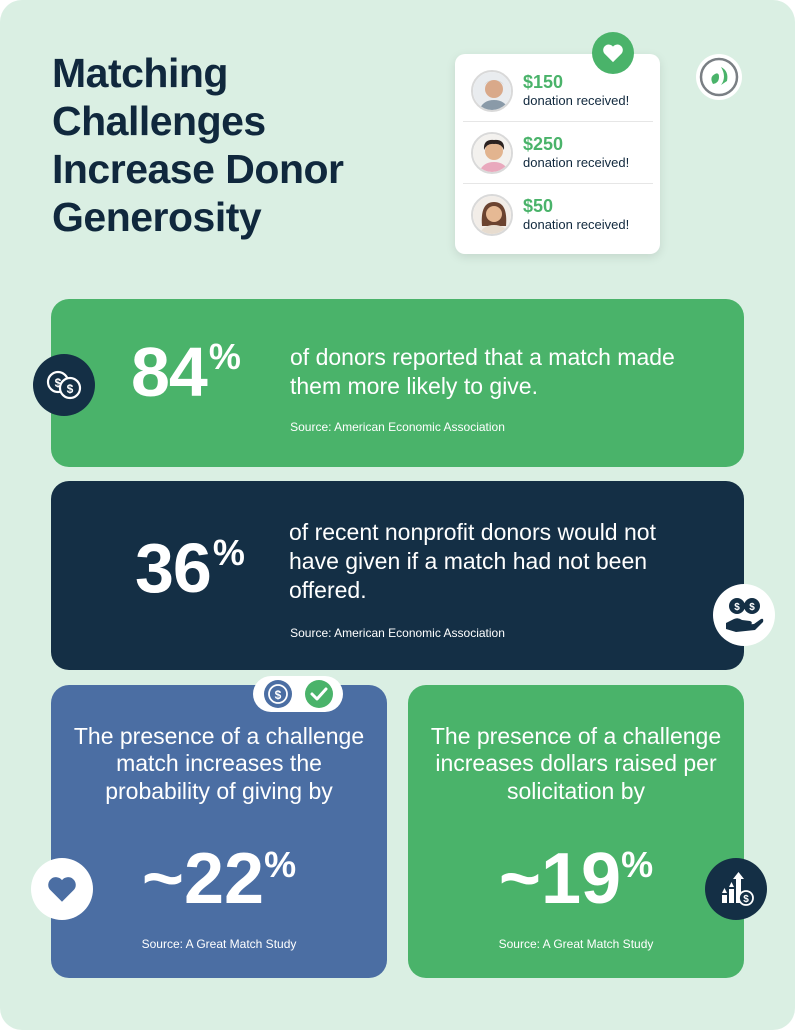 Image resolution: width=795 pixels, height=1030 pixels. I want to click on logo-icon, so click(719, 77).